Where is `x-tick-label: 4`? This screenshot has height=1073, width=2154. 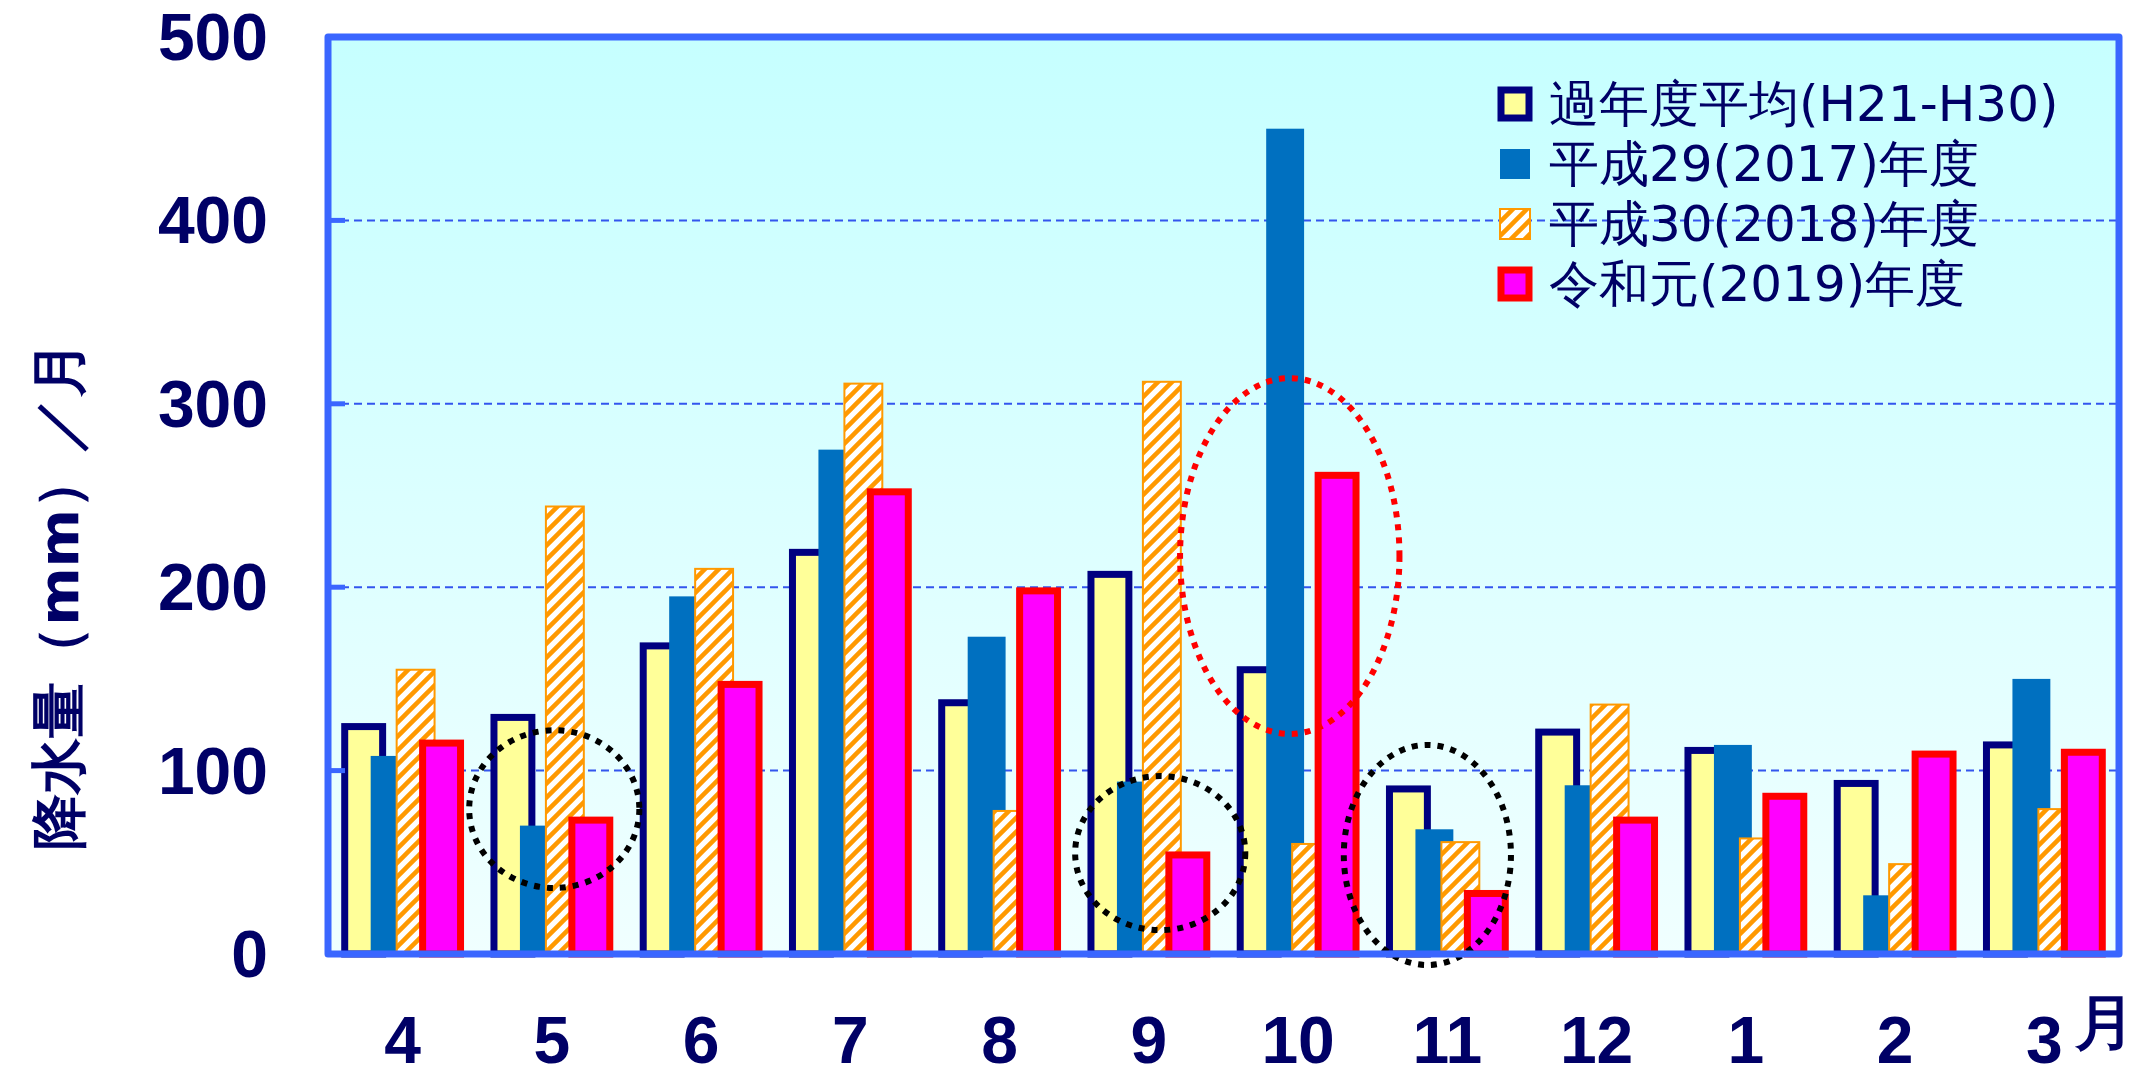 x-tick-label: 4 is located at coordinates (403, 1038).